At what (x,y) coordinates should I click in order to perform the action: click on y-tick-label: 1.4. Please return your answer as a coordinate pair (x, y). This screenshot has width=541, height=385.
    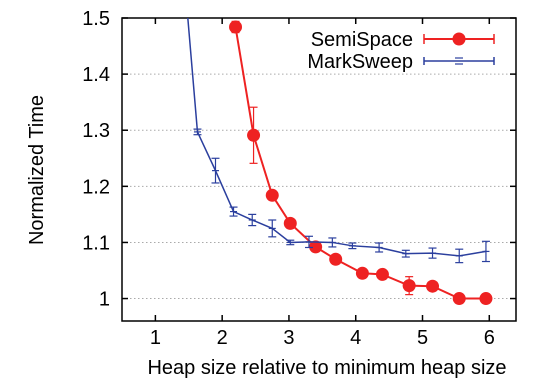
    Looking at the image, I should click on (96, 75).